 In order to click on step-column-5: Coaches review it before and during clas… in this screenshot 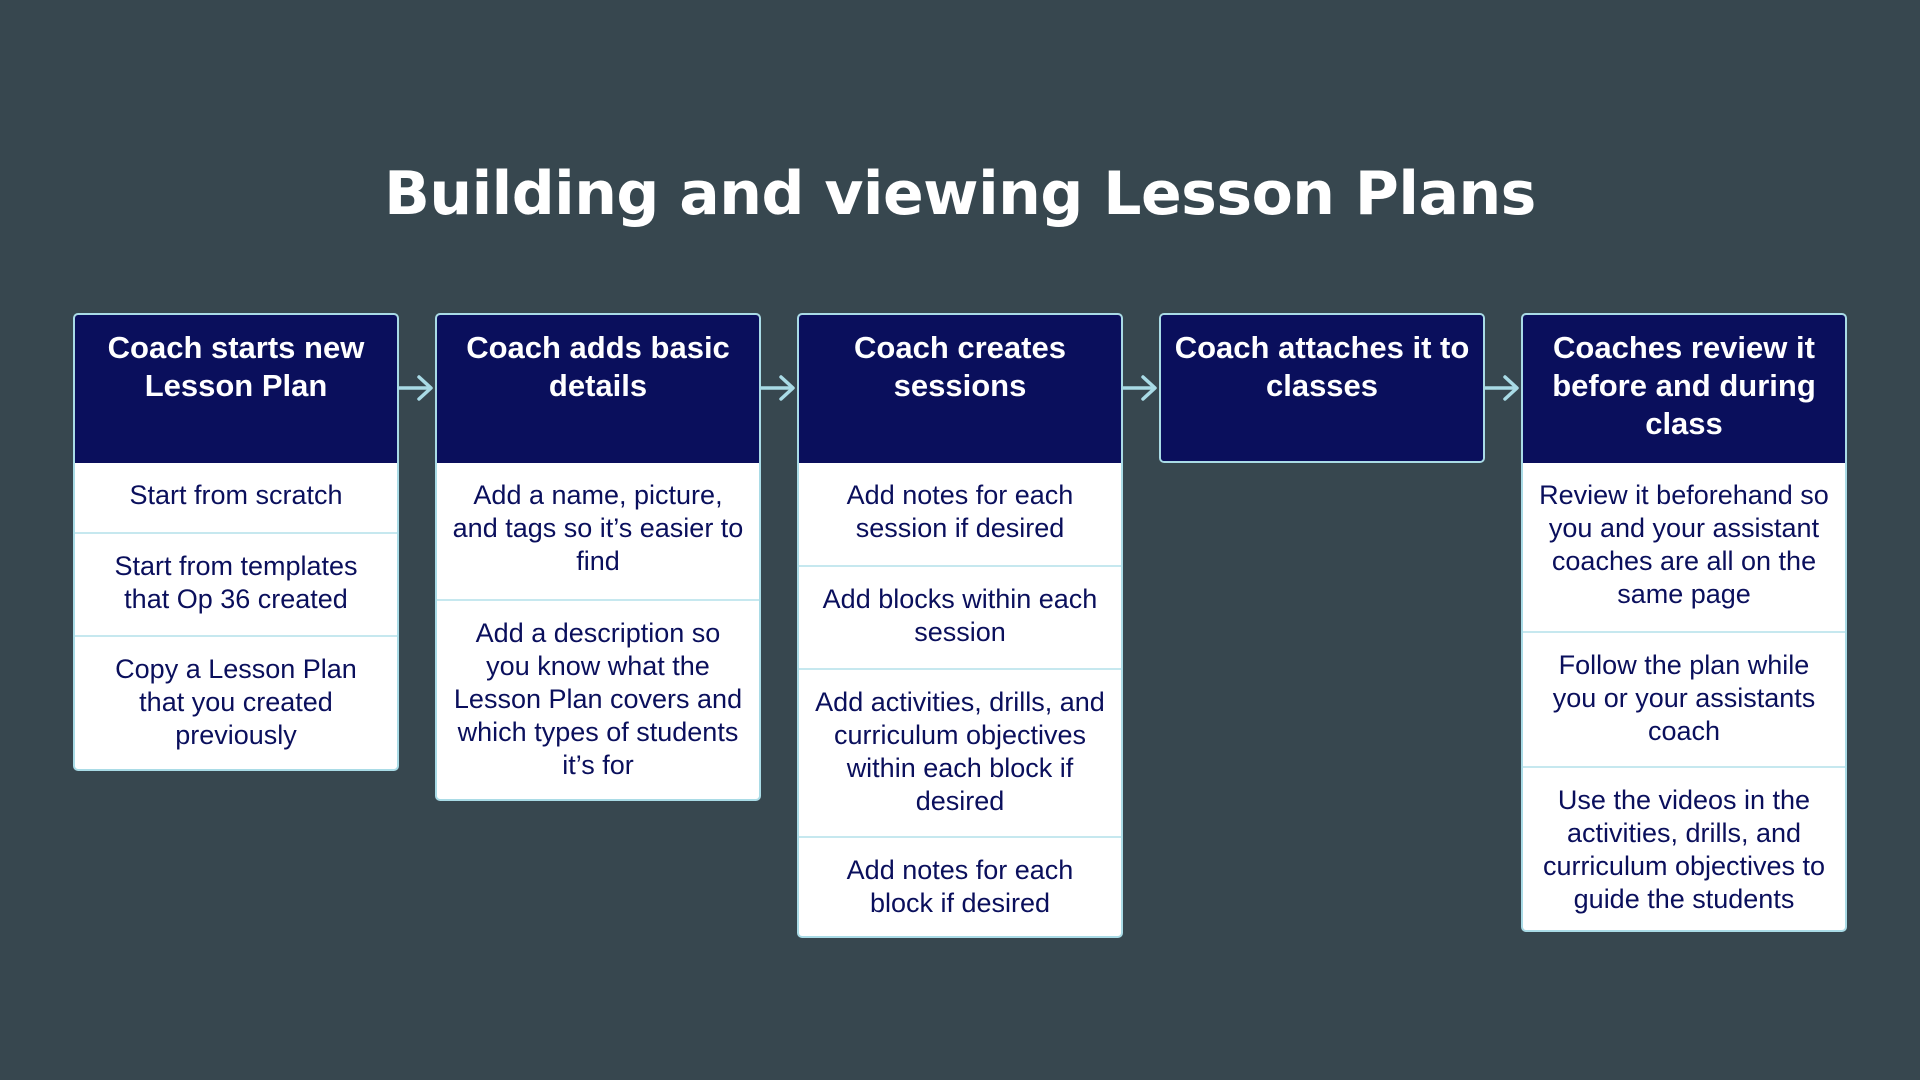, I will do `click(1684, 622)`.